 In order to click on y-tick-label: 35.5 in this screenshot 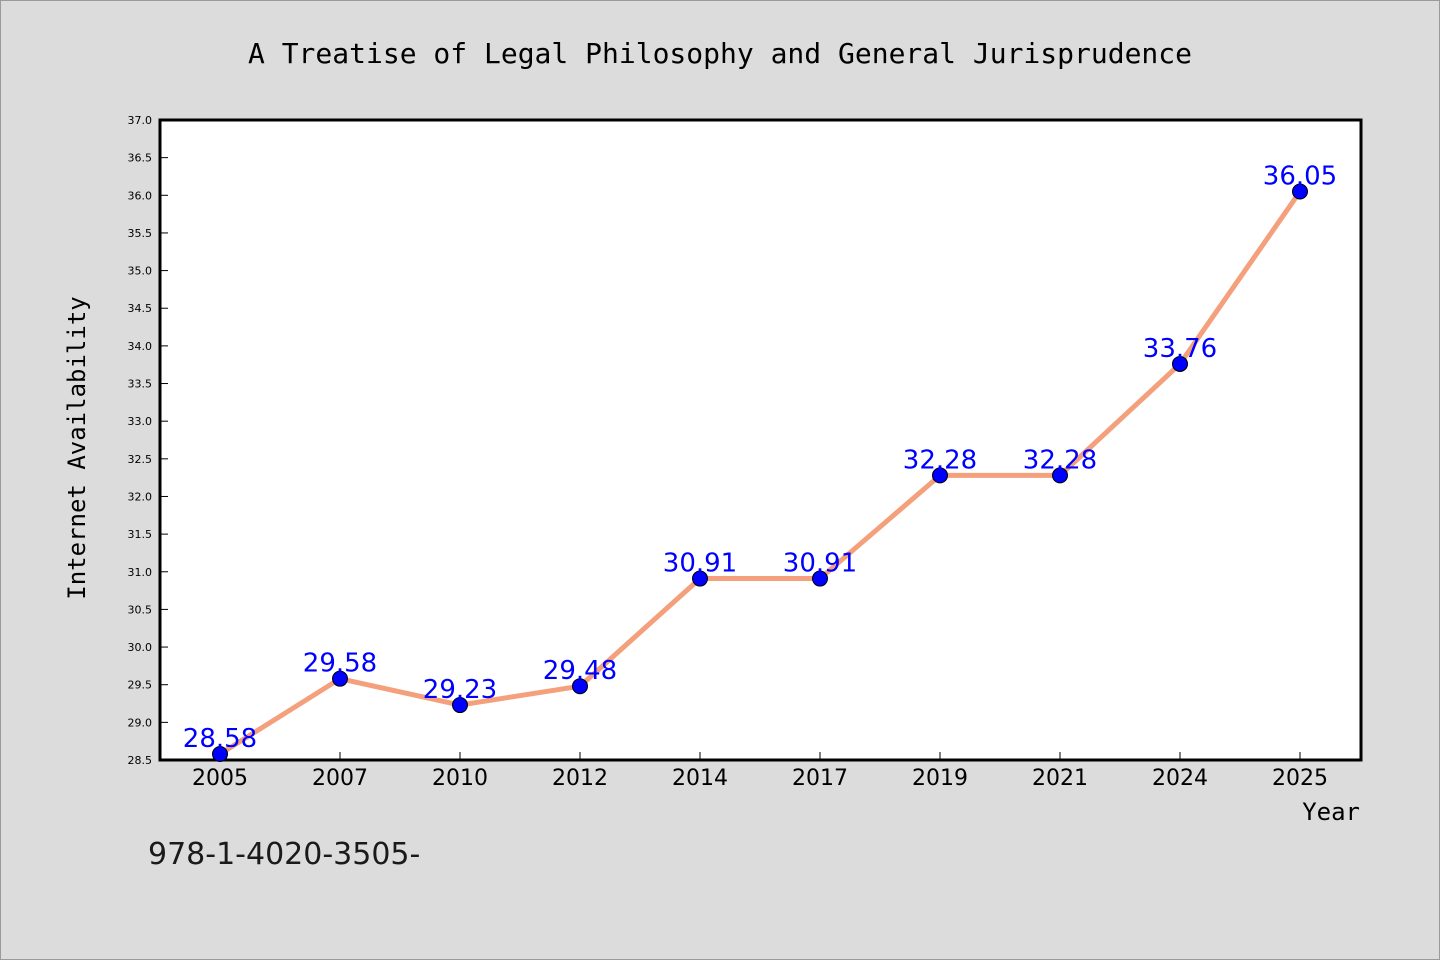, I will do `click(140, 233)`.